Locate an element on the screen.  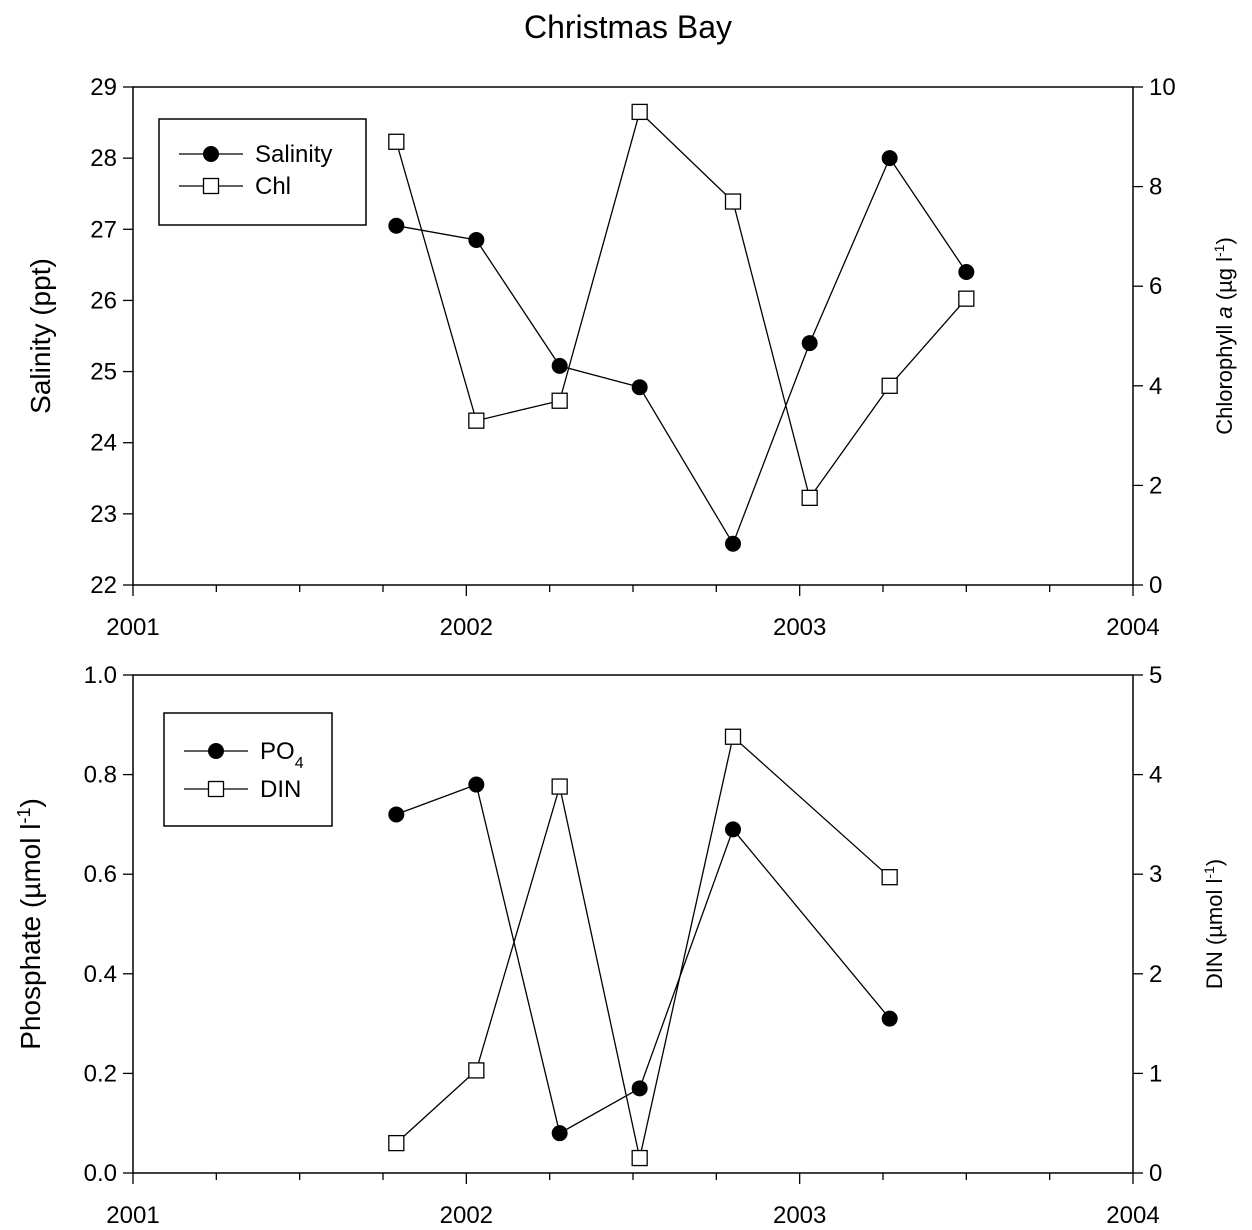
right-y-tick-label: 3 is located at coordinates (1155, 874).